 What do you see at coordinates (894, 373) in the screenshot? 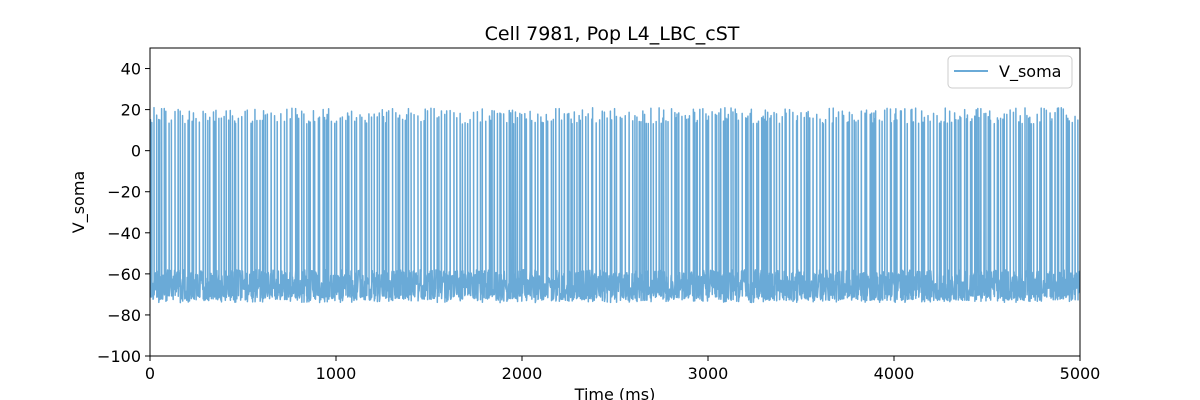
I see `x-tick-label: 4000` at bounding box center [894, 373].